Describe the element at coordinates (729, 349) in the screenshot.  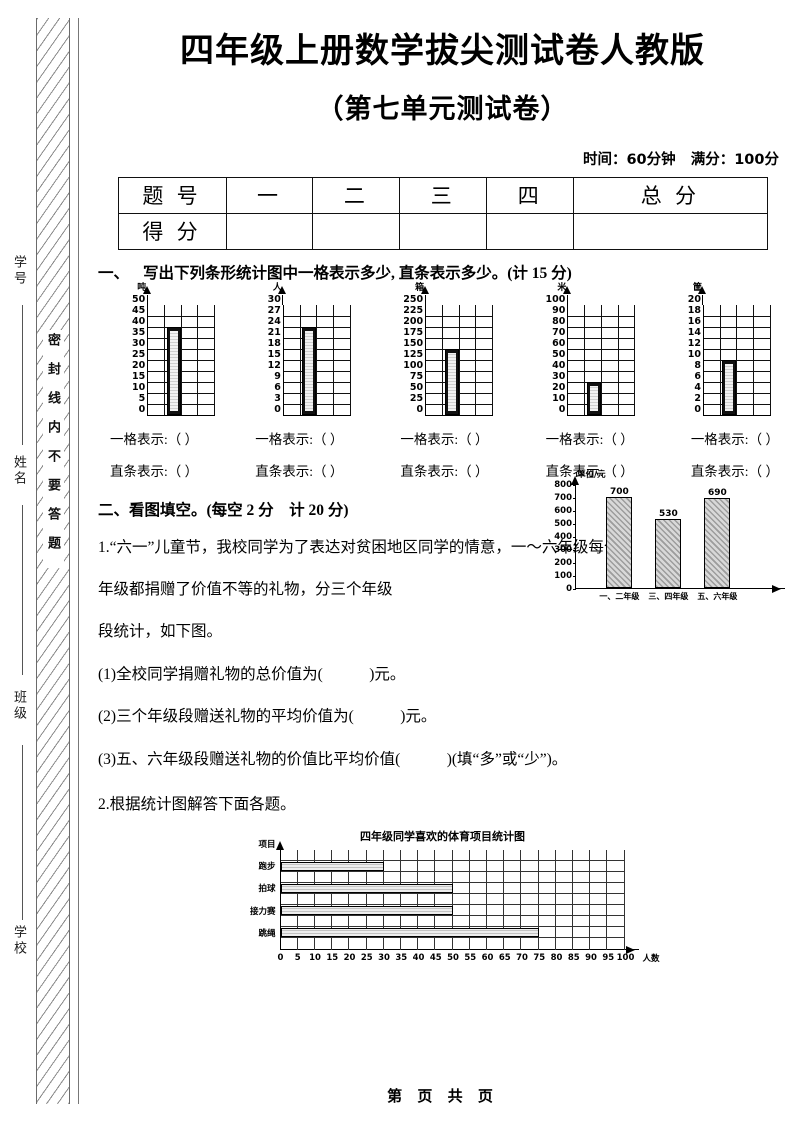
I see `mini-chart-5: 筐 20 18 16 14 12 10 8 6 4 2 0` at that location.